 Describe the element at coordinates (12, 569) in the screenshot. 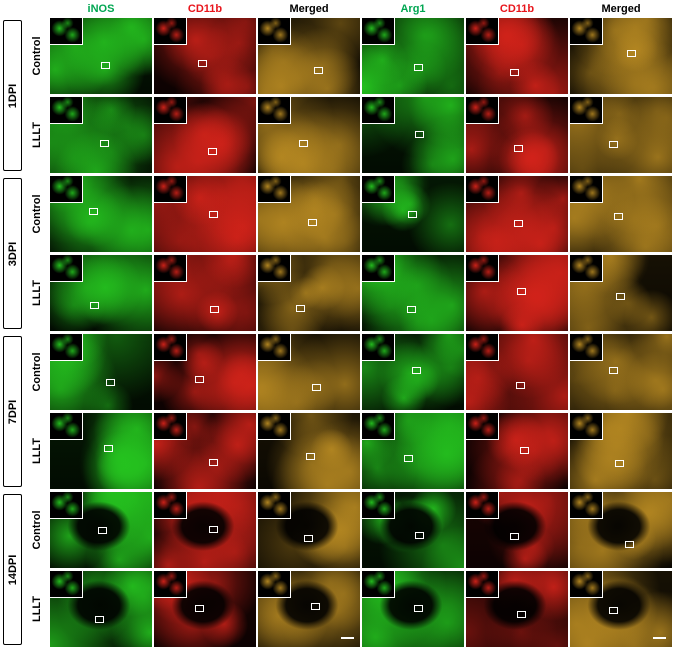

I see `day-label-box-14dpi: 14DPI` at that location.